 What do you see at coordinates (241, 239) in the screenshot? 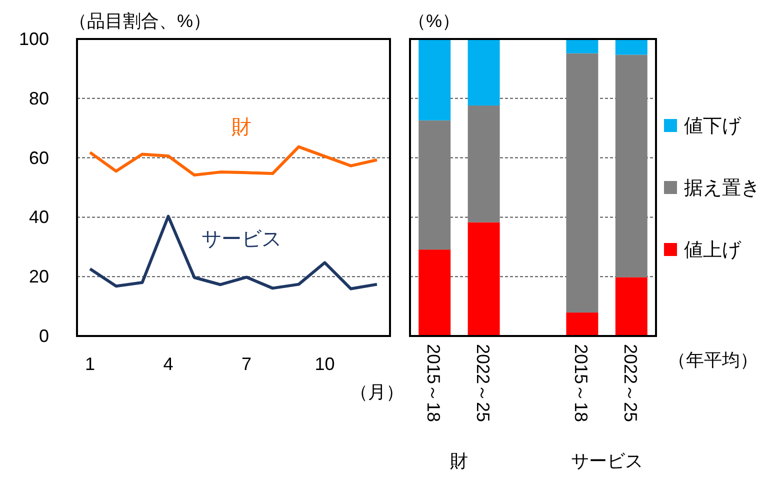
I see `series-label: サービス` at bounding box center [241, 239].